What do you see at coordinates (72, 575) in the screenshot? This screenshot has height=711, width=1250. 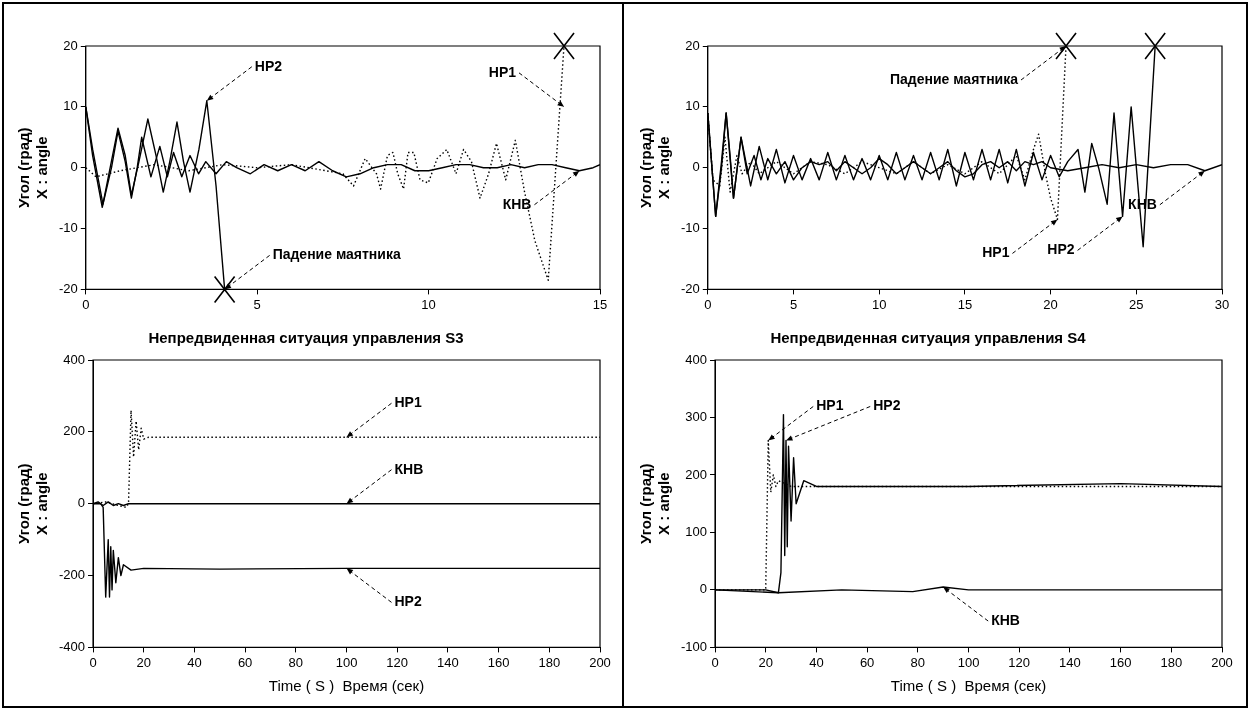 I see `y-tick-label: -200` at bounding box center [72, 575].